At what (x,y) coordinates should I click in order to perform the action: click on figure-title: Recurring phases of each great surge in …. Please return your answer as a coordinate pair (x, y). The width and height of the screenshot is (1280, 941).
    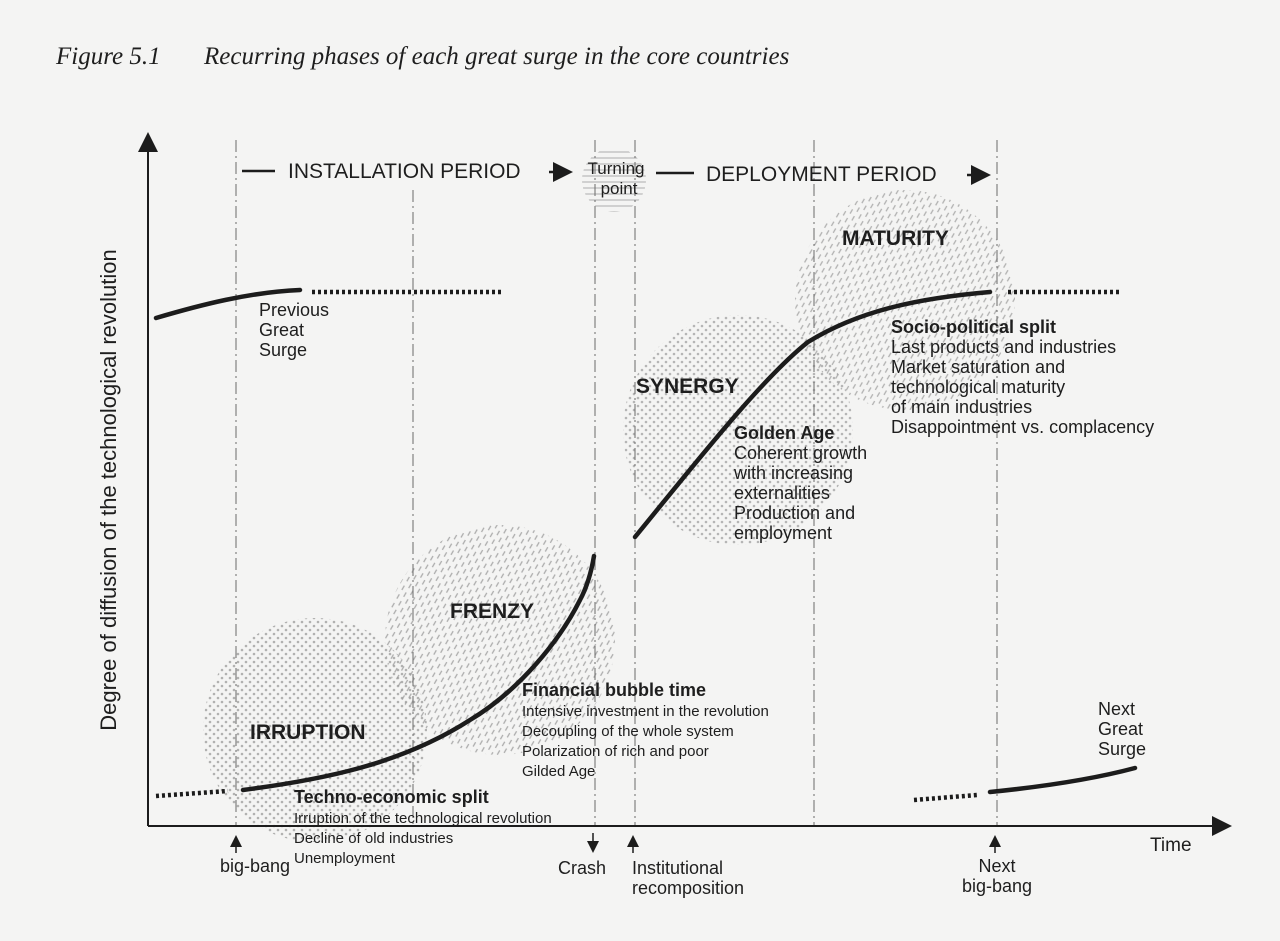
    Looking at the image, I should click on (496, 56).